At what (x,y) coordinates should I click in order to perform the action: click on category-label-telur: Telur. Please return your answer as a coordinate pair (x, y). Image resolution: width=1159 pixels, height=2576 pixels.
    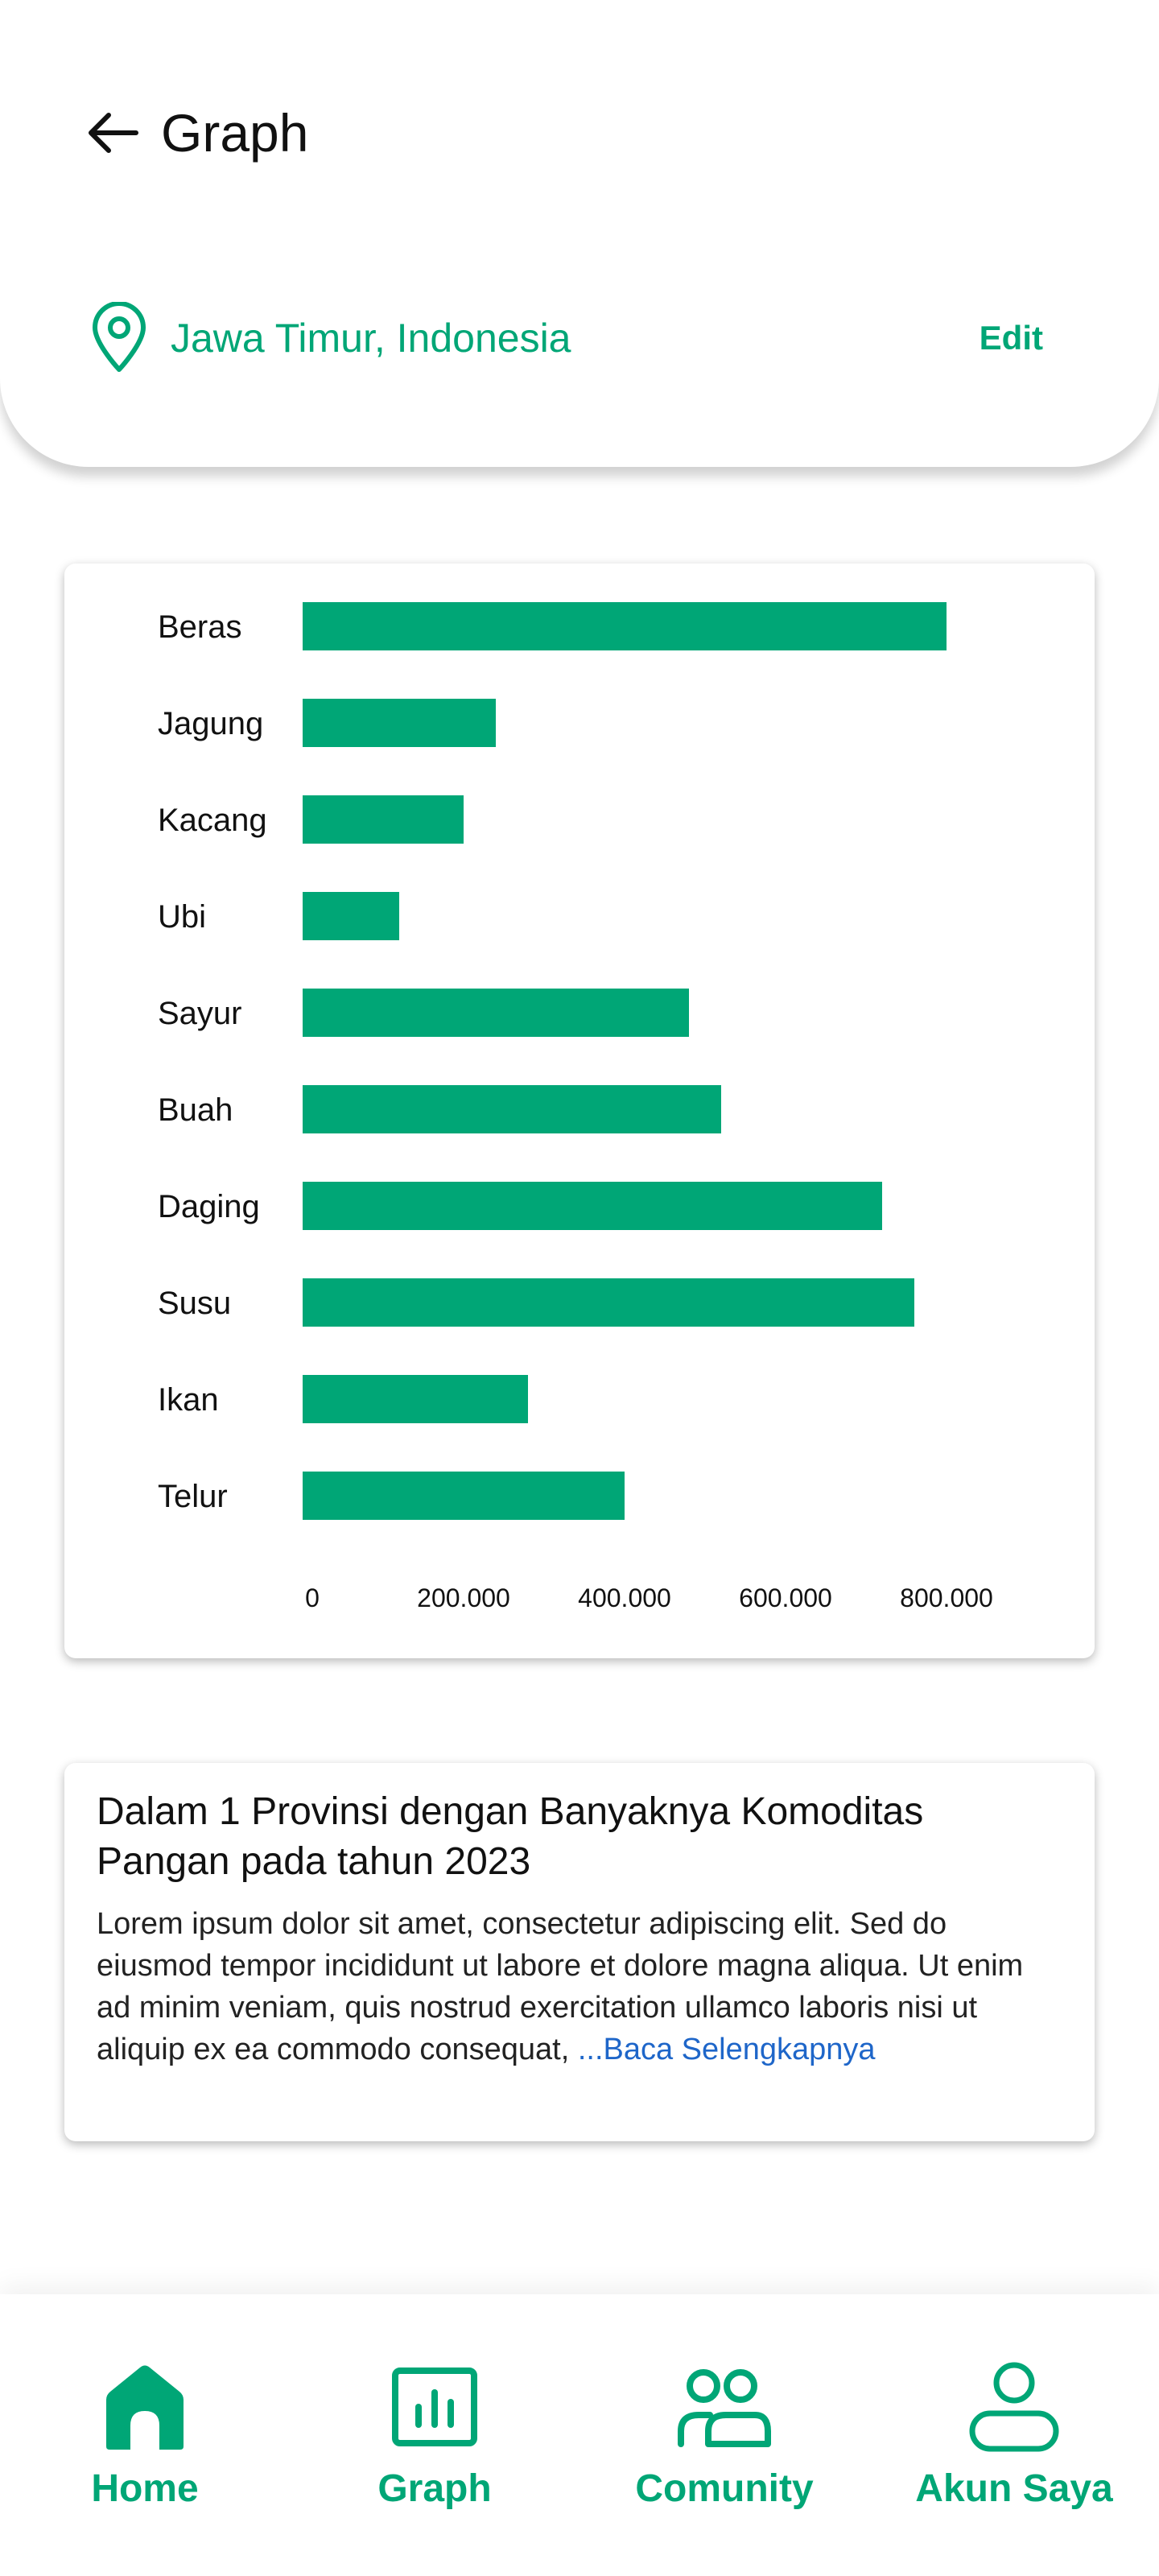
    Looking at the image, I should click on (193, 1496).